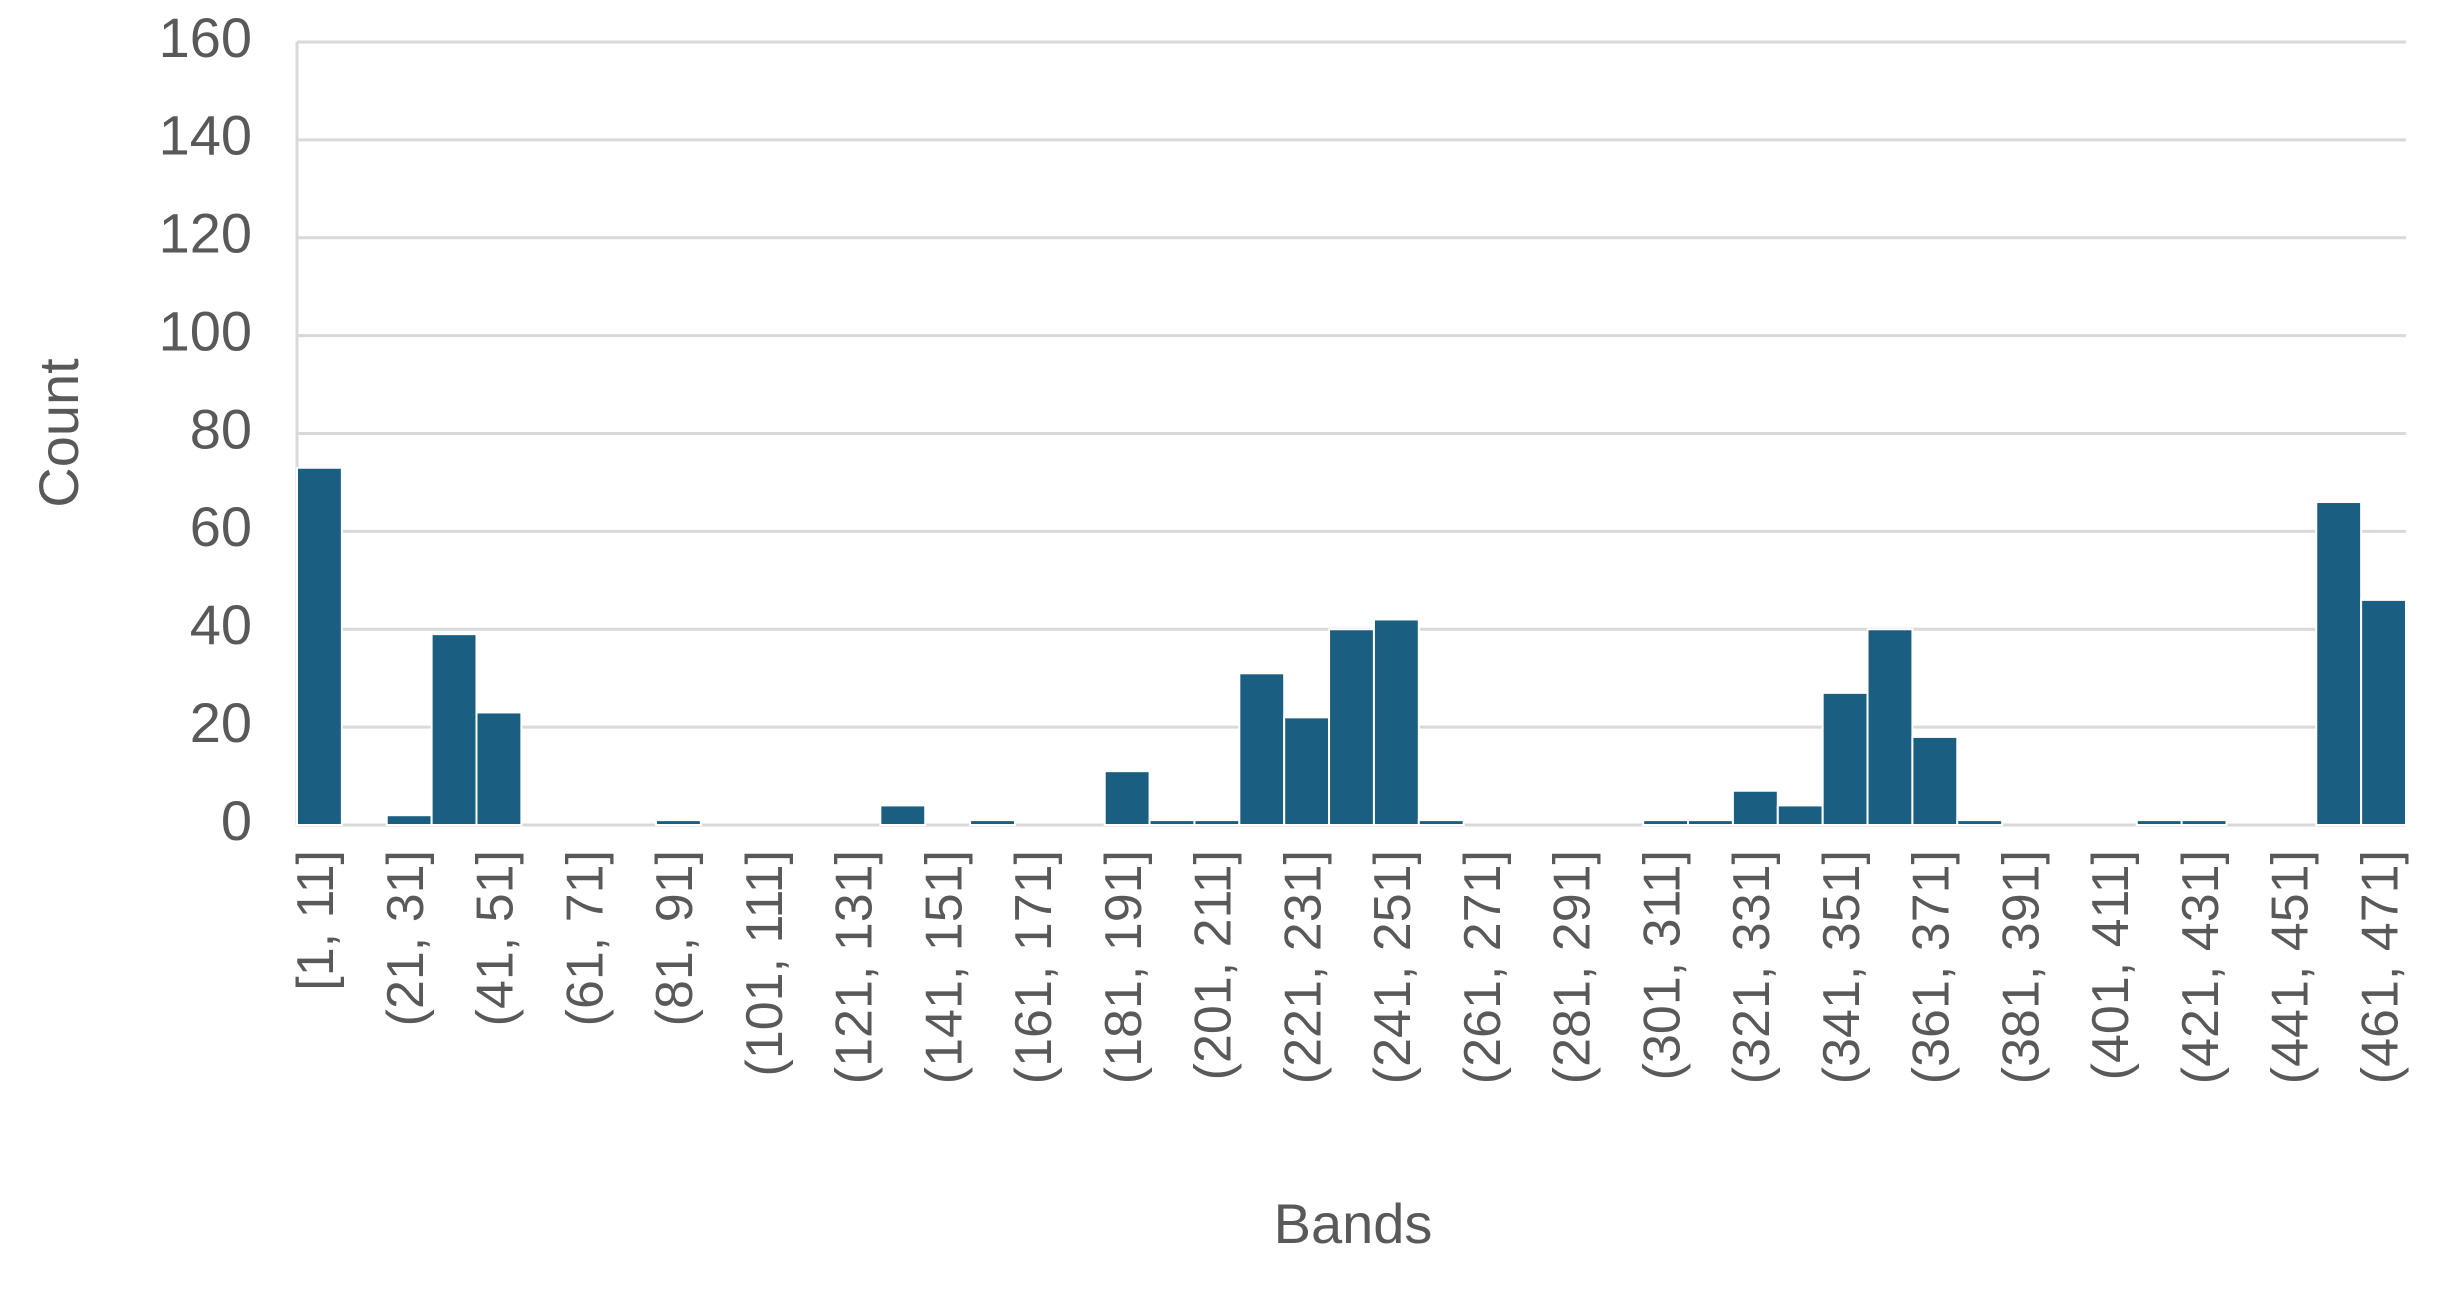 The height and width of the screenshot is (1292, 2453). Describe the element at coordinates (1214, 965) in the screenshot. I see `x-tick-label: (201, 211]` at that location.